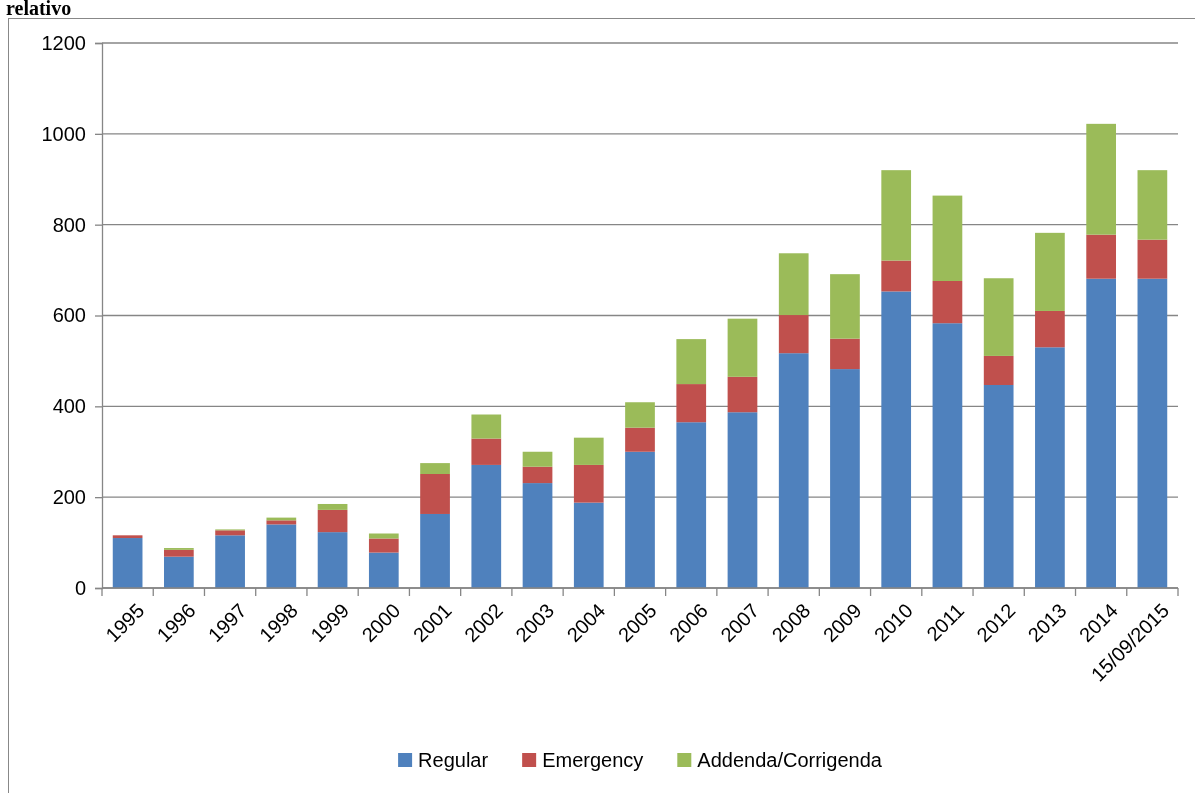 The width and height of the screenshot is (1195, 793). I want to click on y-tick-label: 600, so click(69, 315).